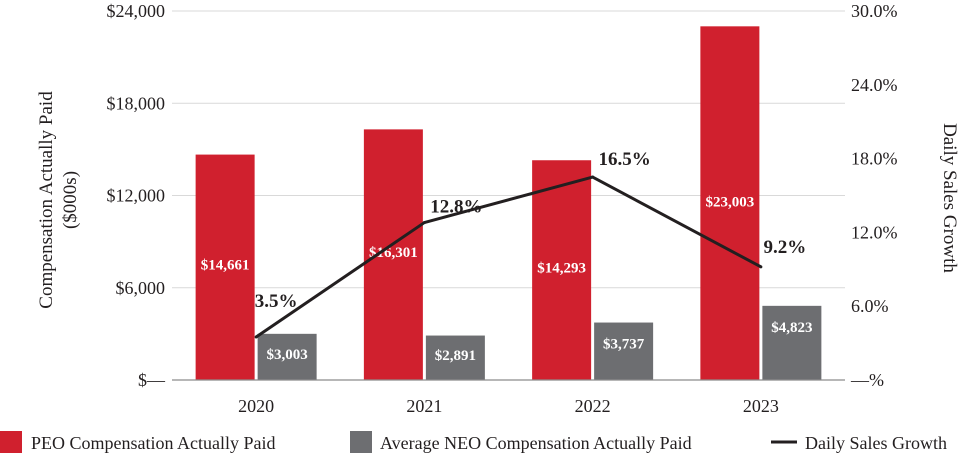 This screenshot has width=969, height=457. I want to click on y2-tick-label: 18.0%, so click(874, 159).